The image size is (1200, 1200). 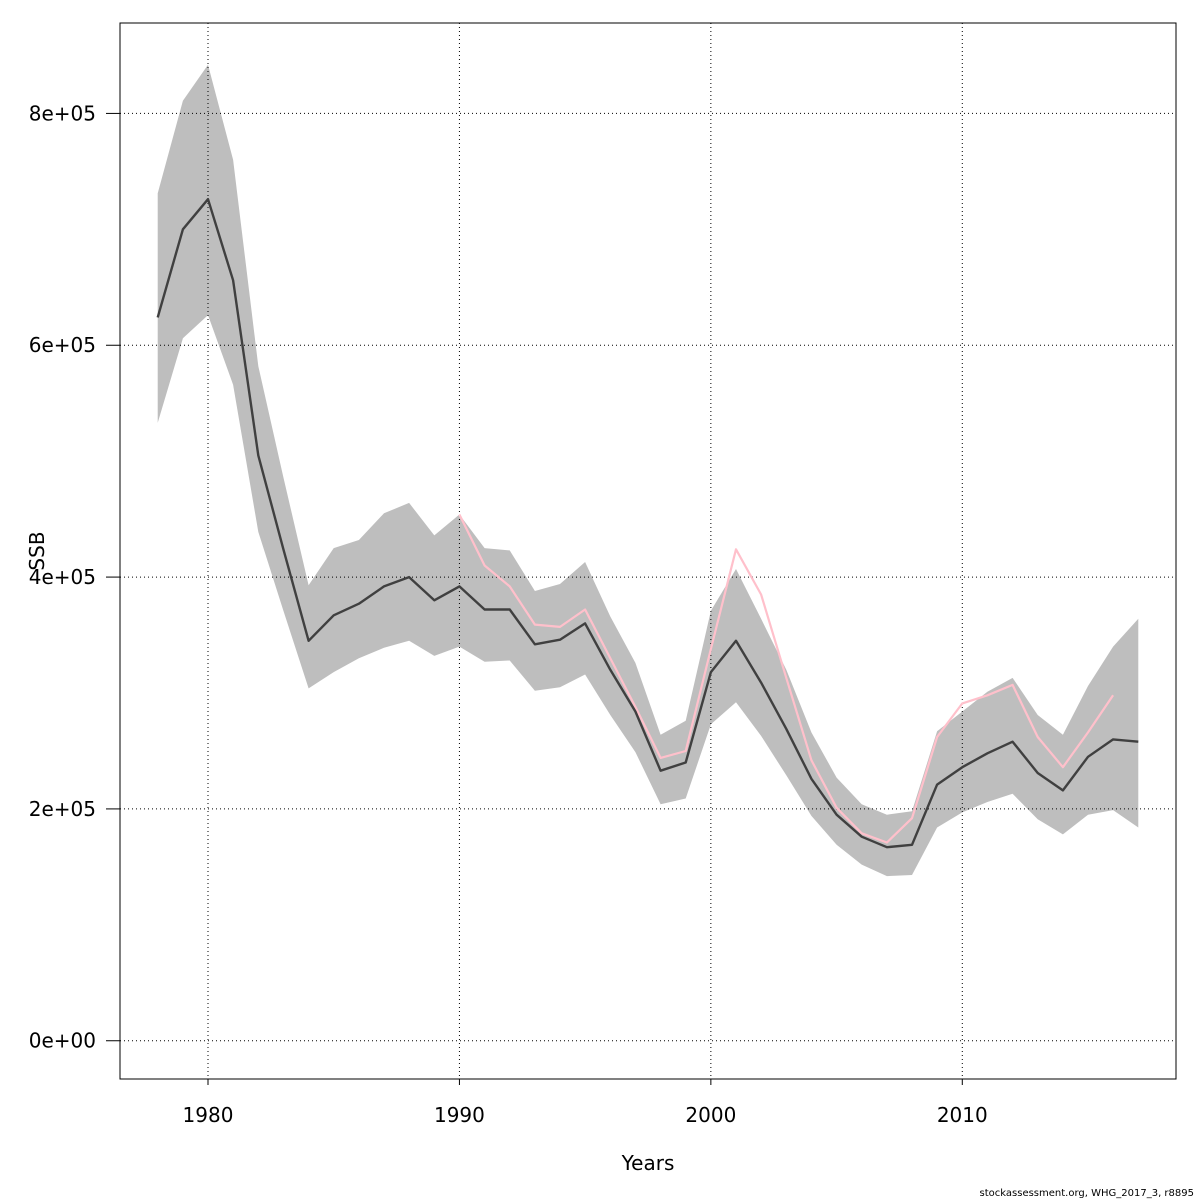 I want to click on y-tick-label: 8e+05, so click(x=62, y=113).